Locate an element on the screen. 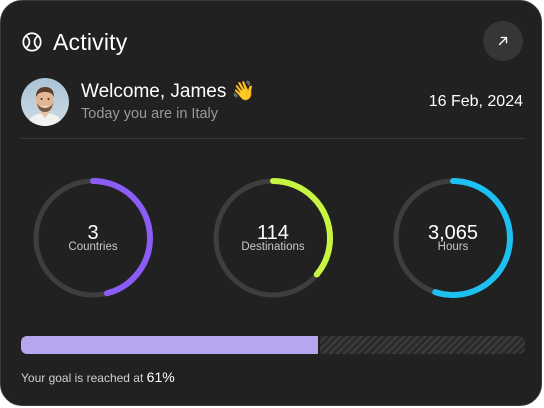  goal-progress-fill is located at coordinates (171, 345).